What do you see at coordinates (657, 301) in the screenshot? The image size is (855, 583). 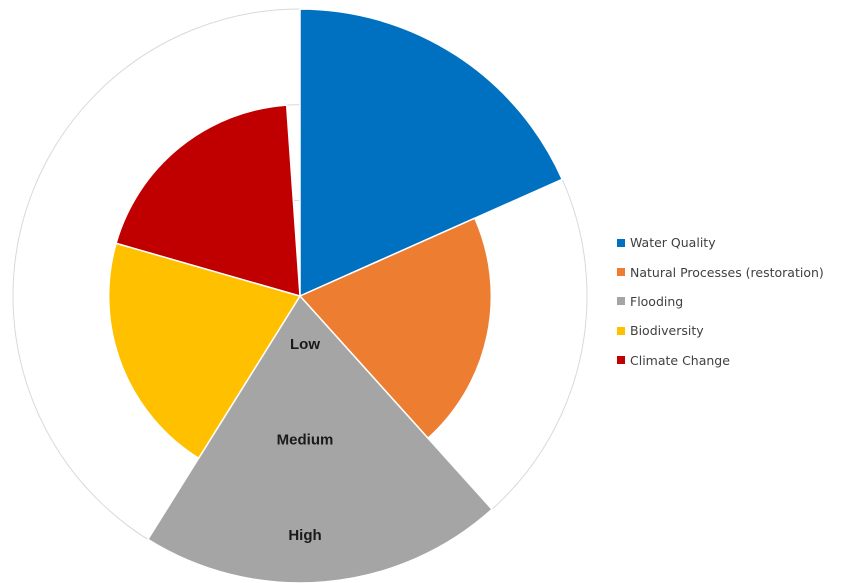 I see `legend-label: Flooding` at bounding box center [657, 301].